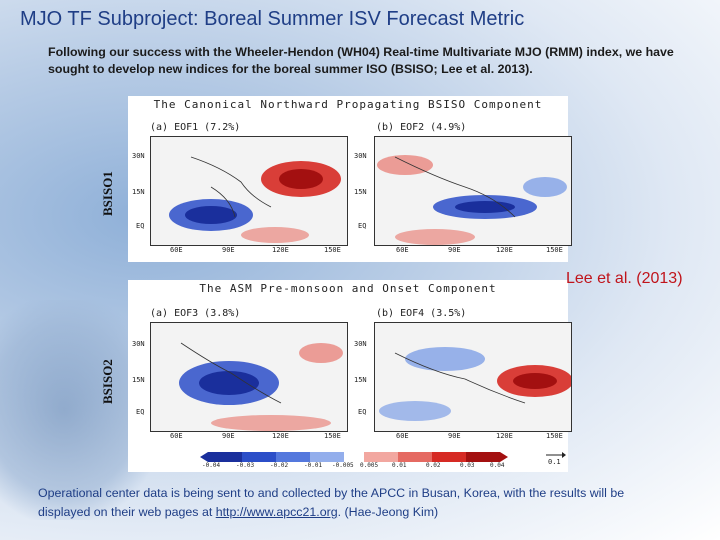 This screenshot has height=540, width=720. I want to click on row-label-bsiso2: BSISO2, so click(107, 381).